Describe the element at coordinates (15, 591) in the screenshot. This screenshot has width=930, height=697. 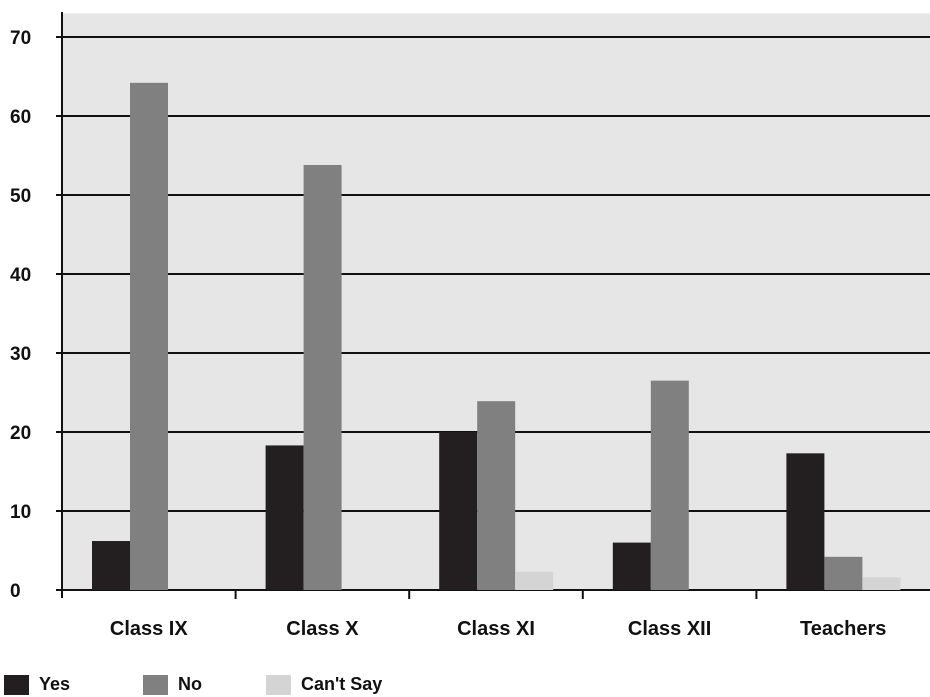
I see `y-tick-label: 0` at that location.